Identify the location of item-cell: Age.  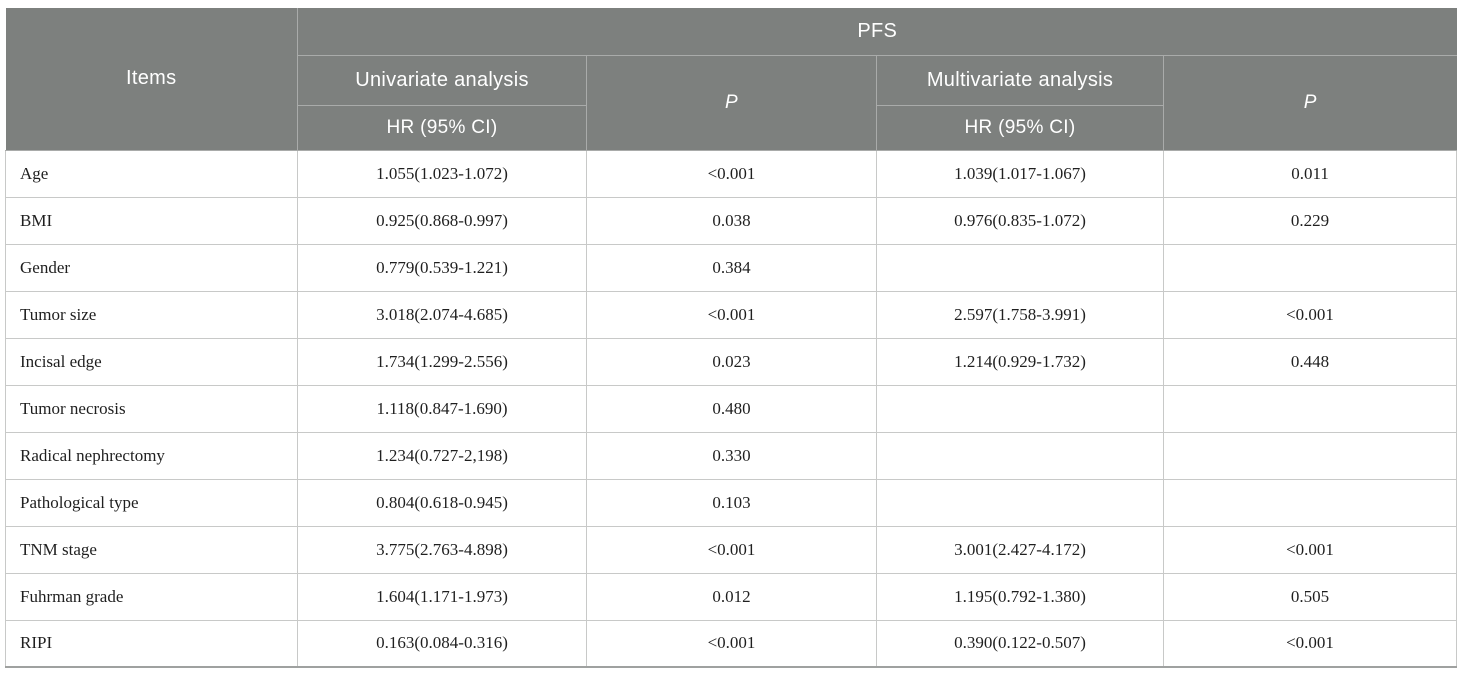
(151, 173).